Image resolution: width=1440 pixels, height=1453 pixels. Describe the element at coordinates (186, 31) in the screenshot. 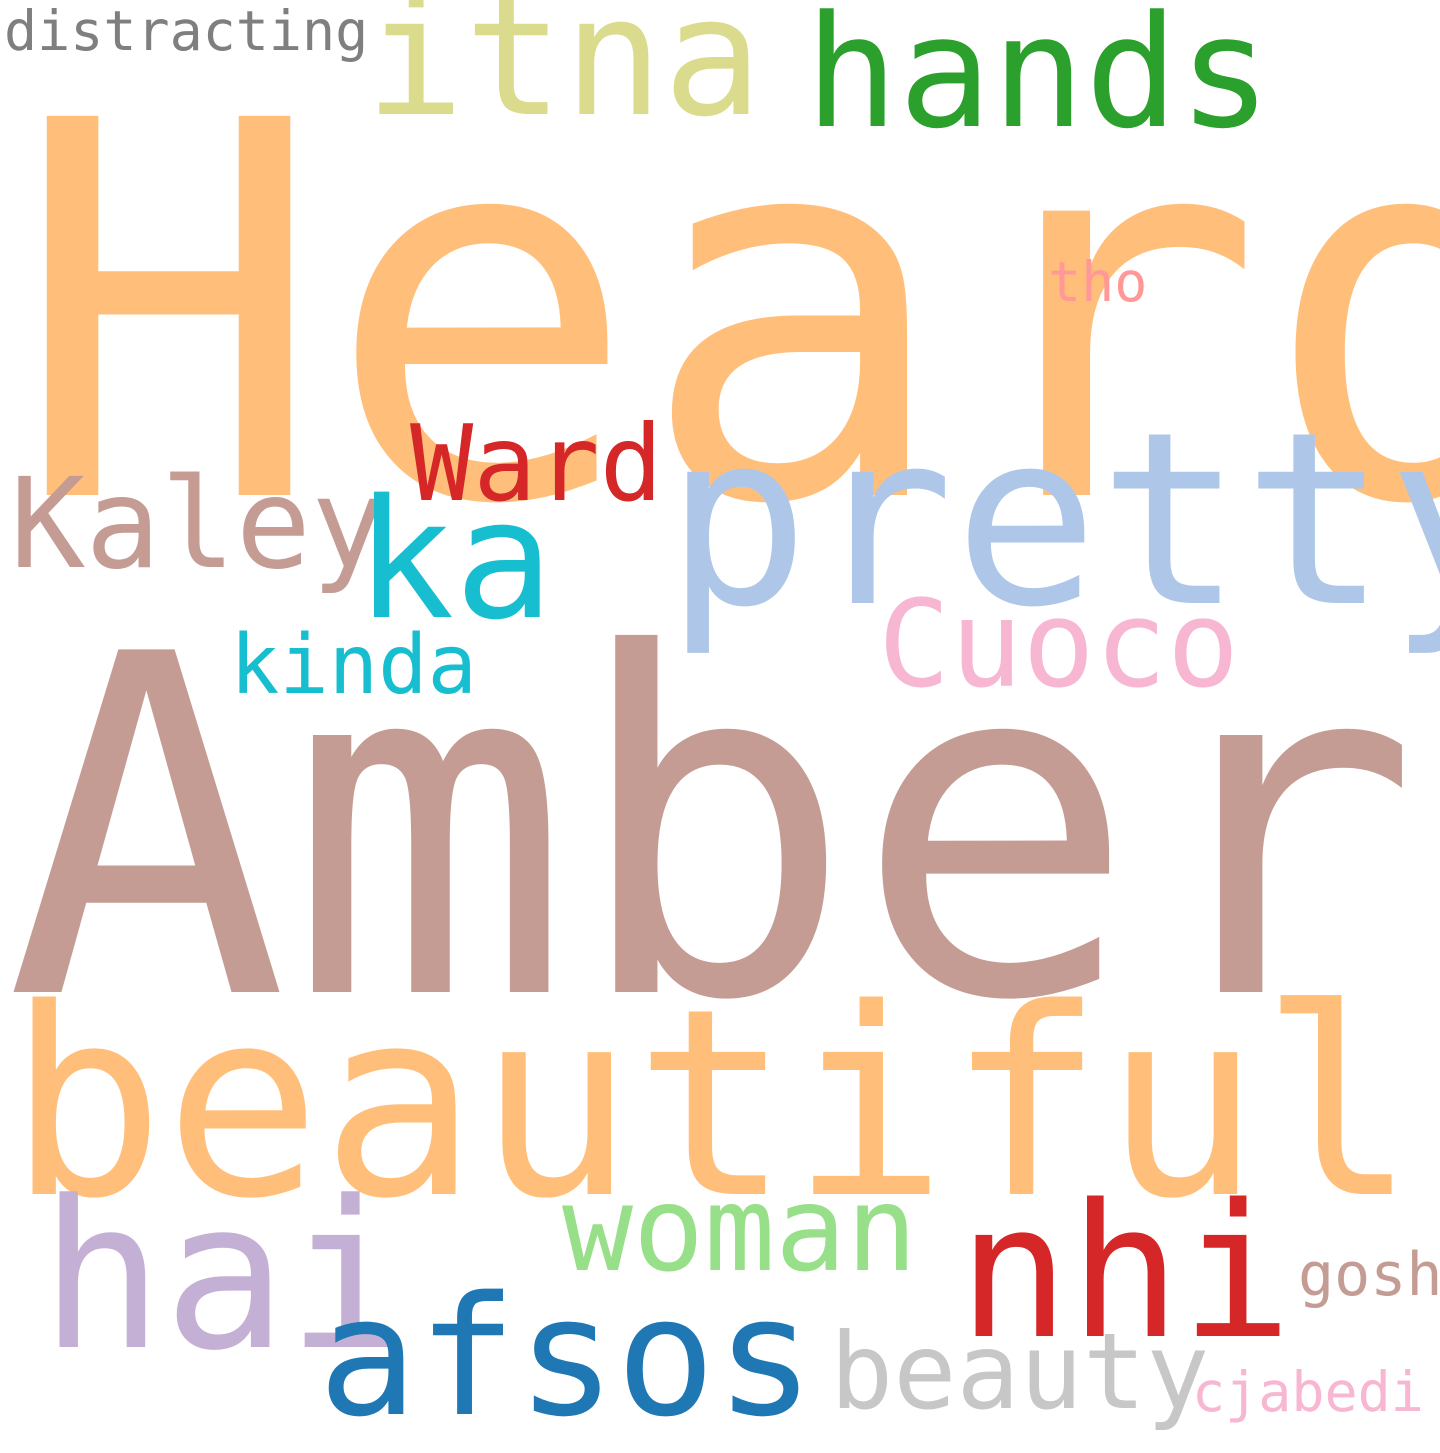

I see `word-distracting: distracting` at that location.